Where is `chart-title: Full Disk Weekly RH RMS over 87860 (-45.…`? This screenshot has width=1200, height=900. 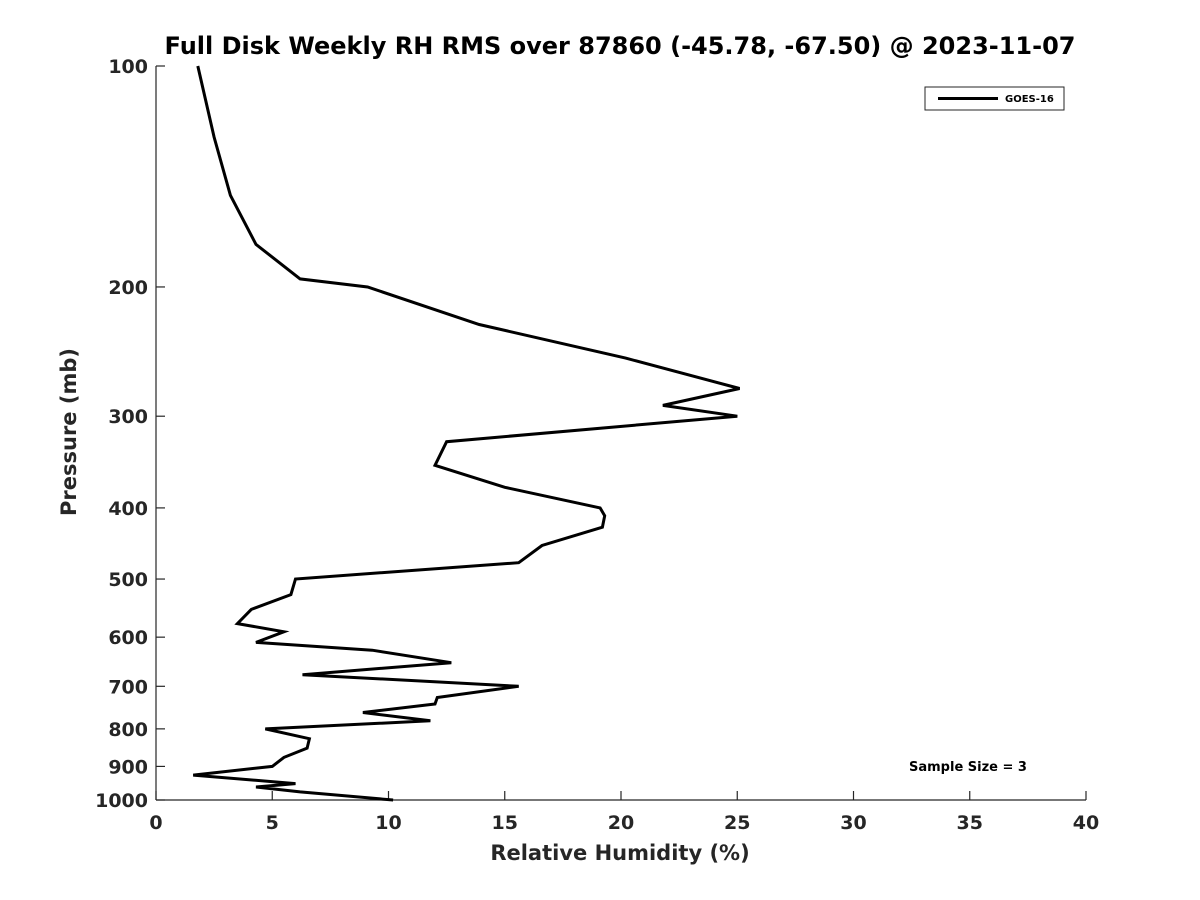
chart-title: Full Disk Weekly RH RMS over 87860 (-45.… is located at coordinates (620, 46).